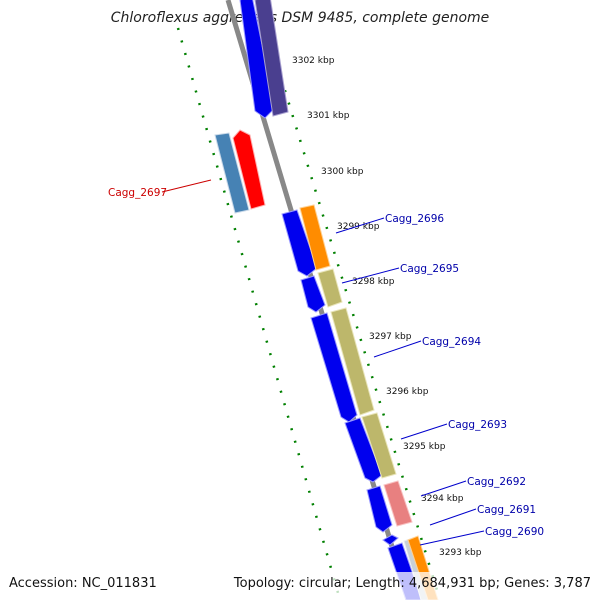 This screenshot has width=600, height=600. What do you see at coordinates (414, 219) in the screenshot?
I see `gene-label-cagg-2696: Cagg_2696` at bounding box center [414, 219].